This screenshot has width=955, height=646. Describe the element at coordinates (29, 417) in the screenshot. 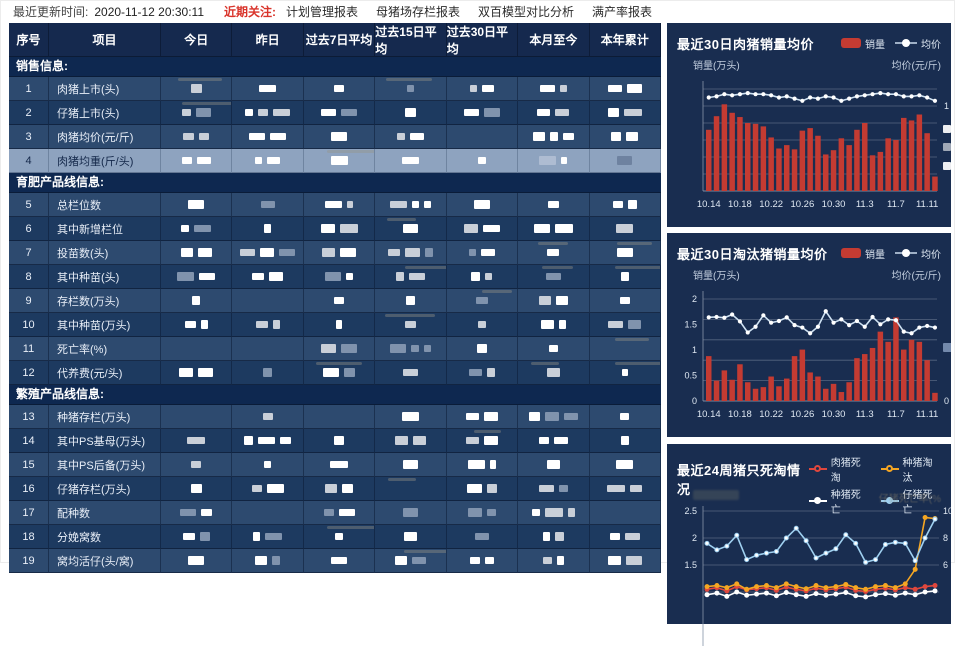

I see `row-number: 13` at that location.